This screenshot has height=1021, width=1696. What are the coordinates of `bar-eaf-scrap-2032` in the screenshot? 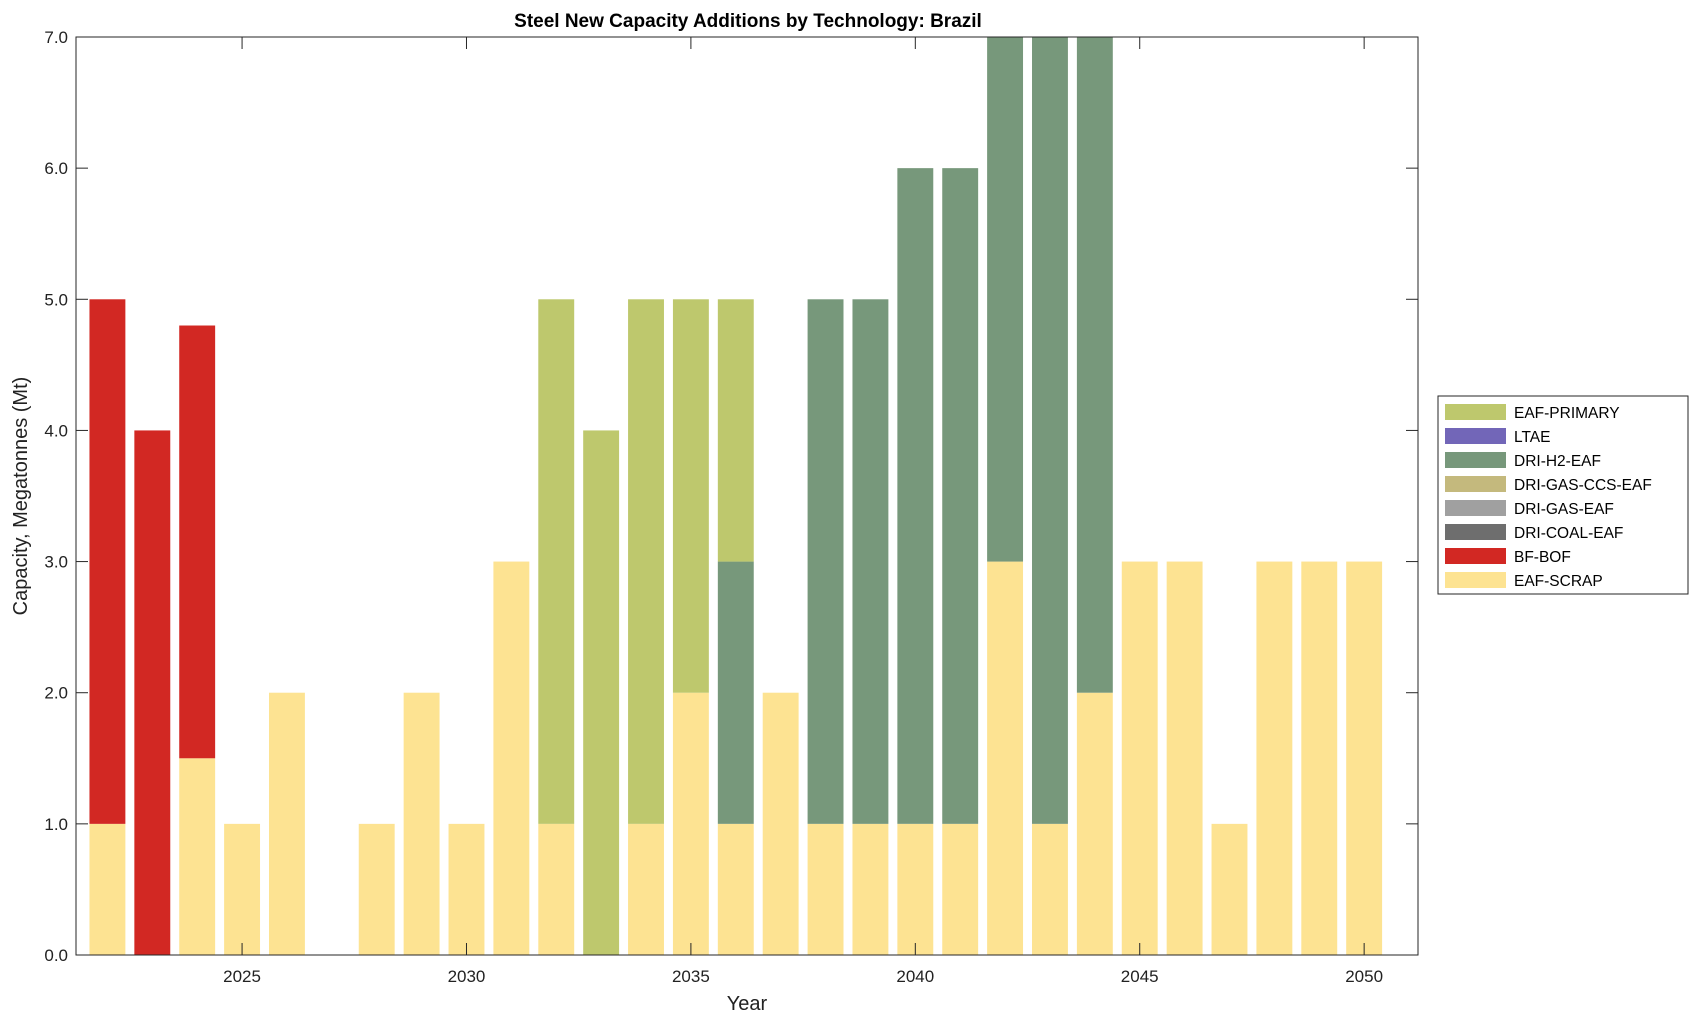 It's located at (556, 889).